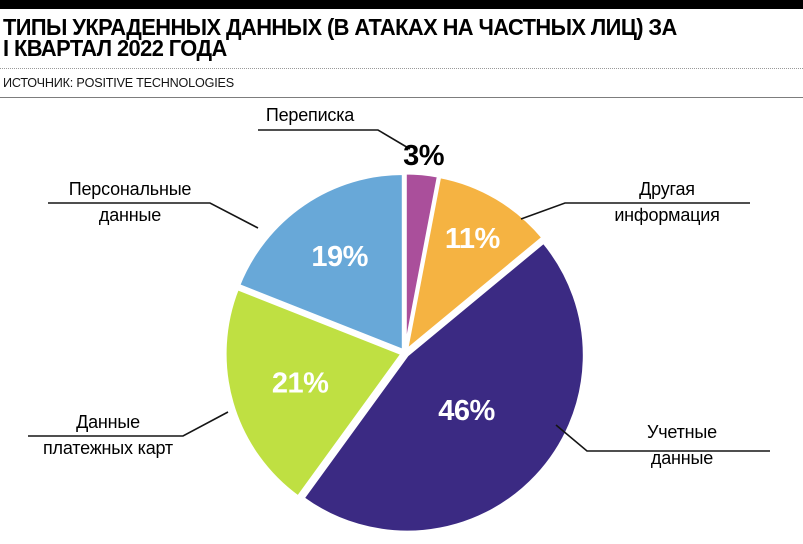 The height and width of the screenshot is (544, 803). I want to click on source-label: ИСТОЧНИК: POSITIVE TECHNOLOGIES, so click(118, 82).